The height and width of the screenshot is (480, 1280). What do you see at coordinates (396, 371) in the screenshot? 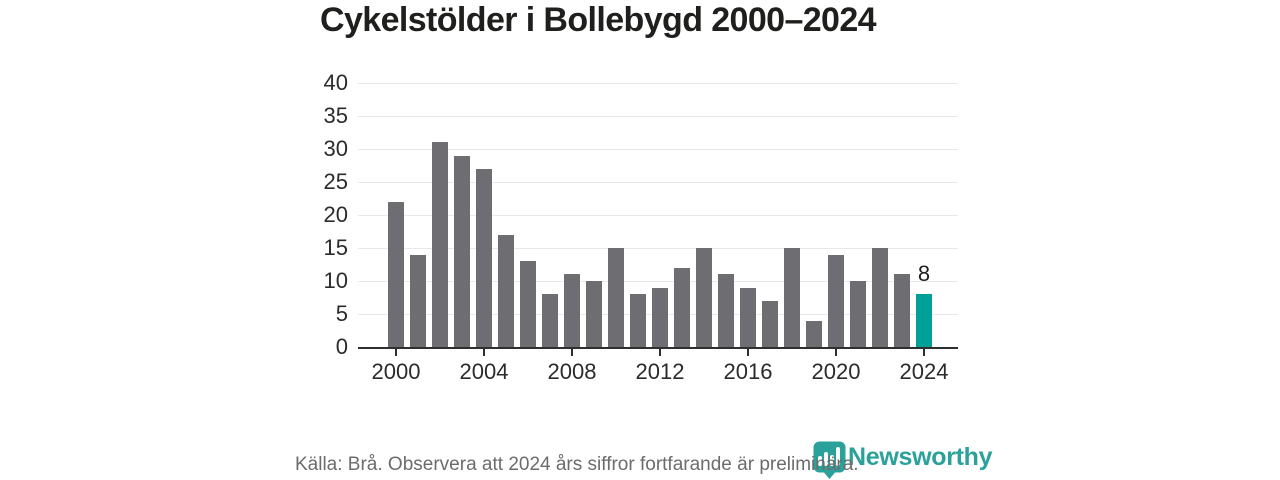
I see `x-tick-label: 2000` at bounding box center [396, 371].